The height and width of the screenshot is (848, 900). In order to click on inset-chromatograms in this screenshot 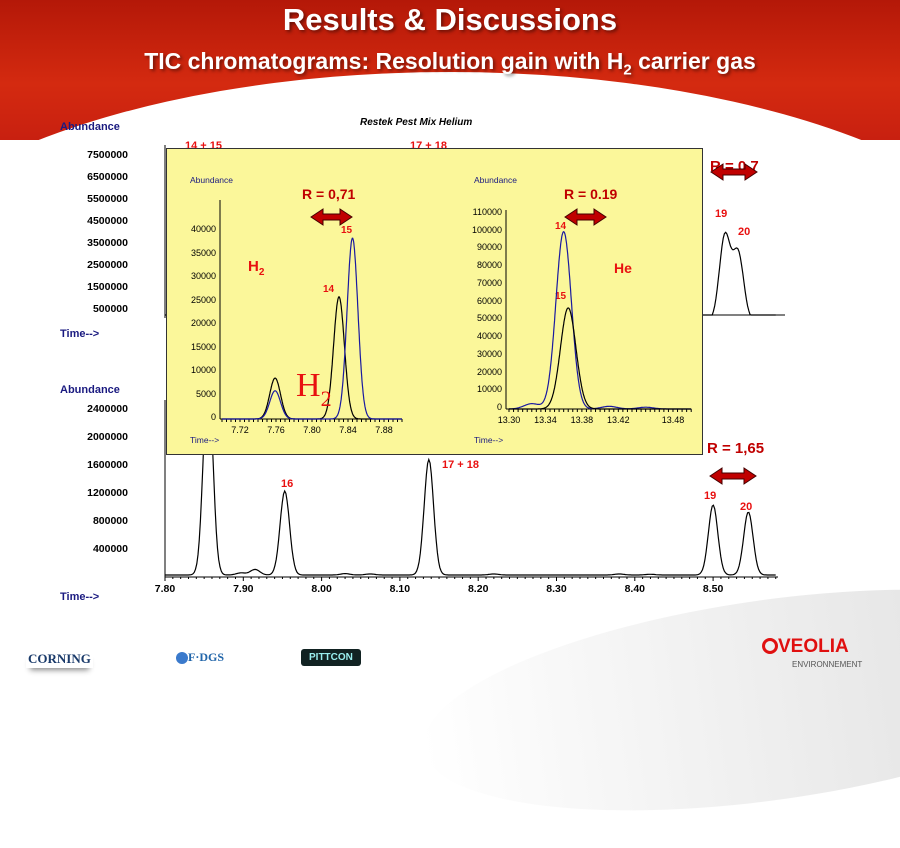, I will do `click(455, 311)`.